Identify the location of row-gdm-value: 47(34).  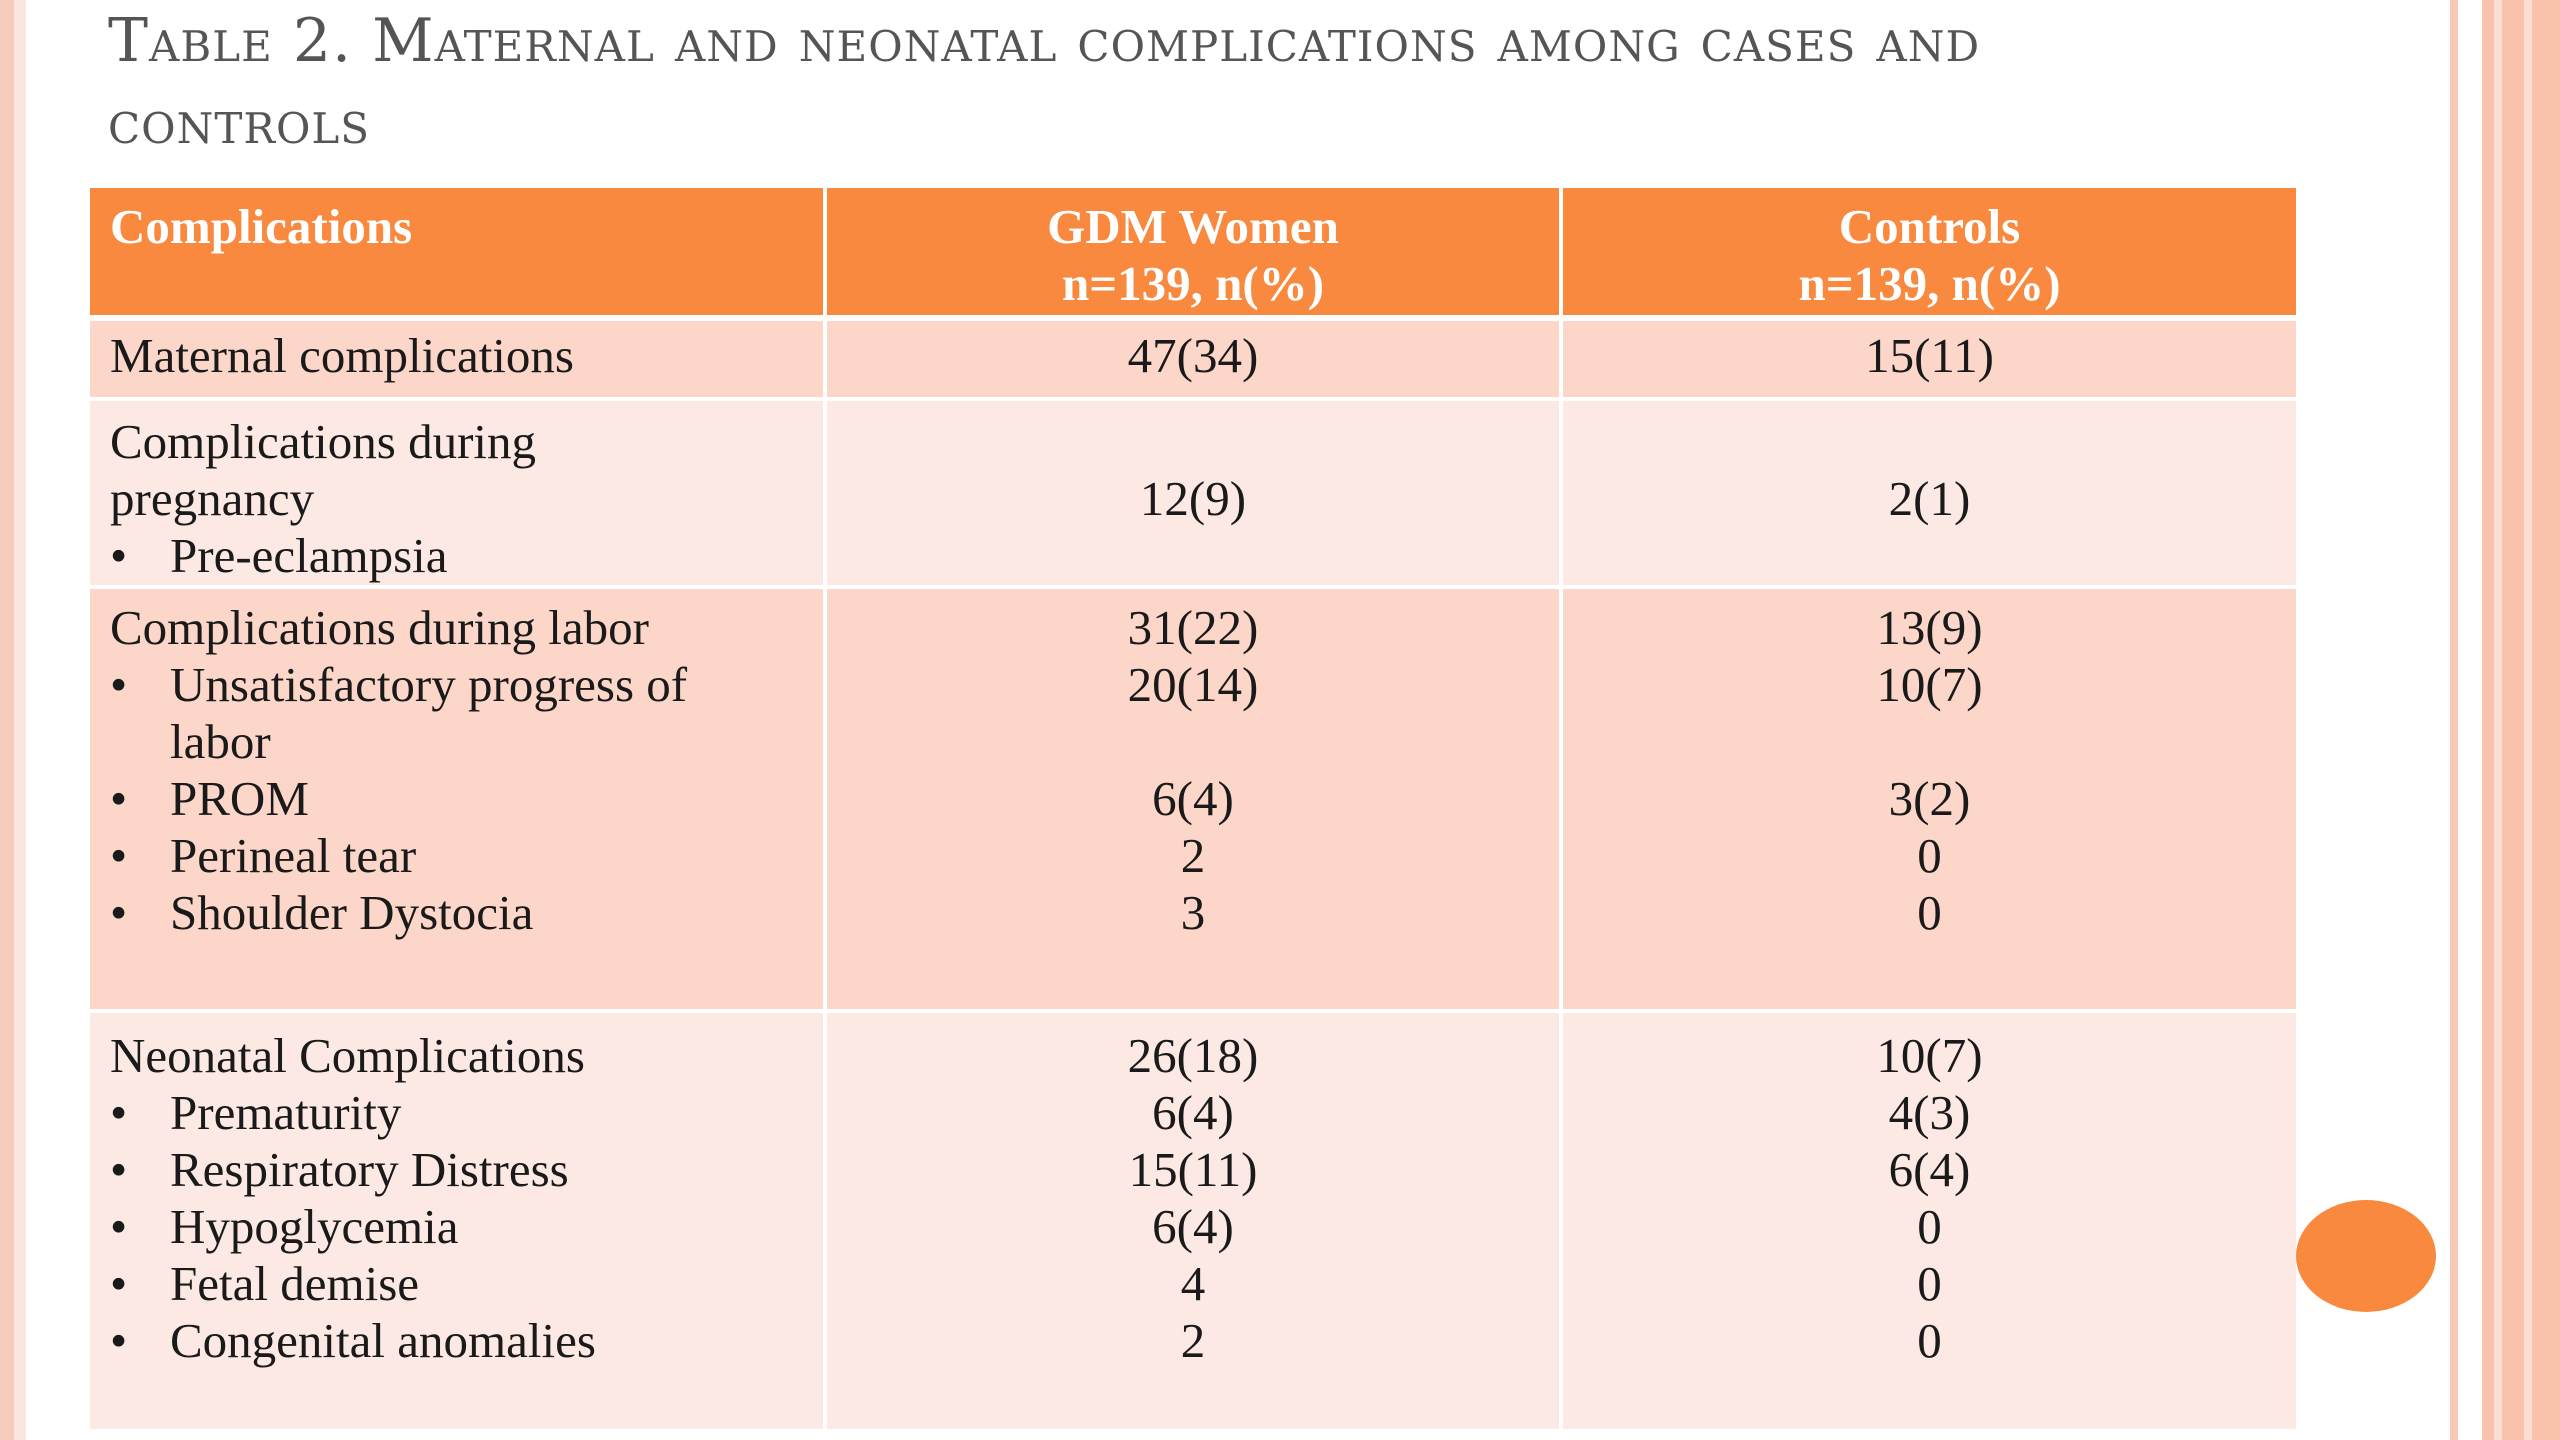
(1193, 355).